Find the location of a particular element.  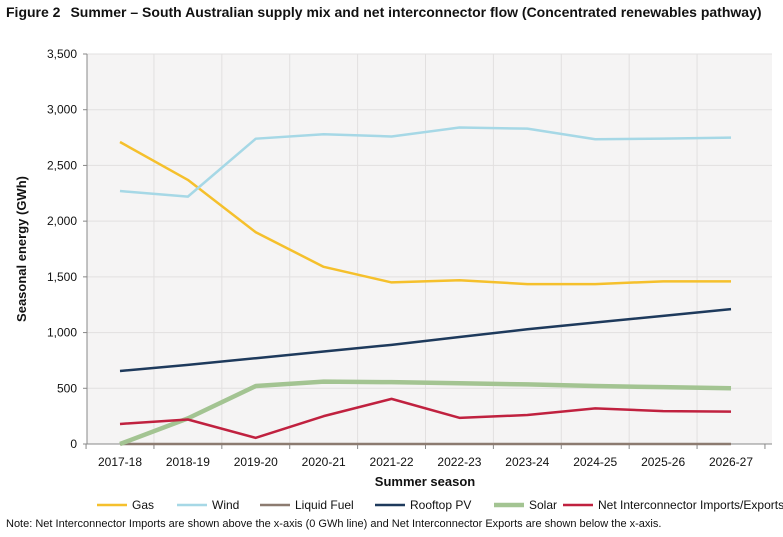

figure-label: Figure 2 is located at coordinates (33, 12).